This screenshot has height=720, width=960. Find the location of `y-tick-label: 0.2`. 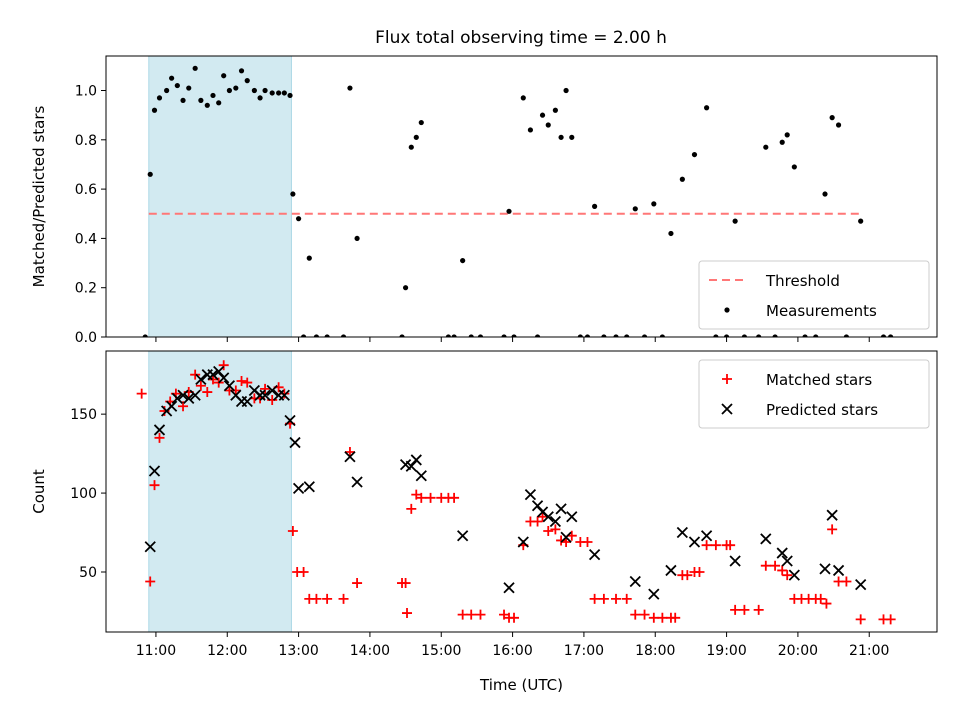

y-tick-label: 0.2 is located at coordinates (86, 289).